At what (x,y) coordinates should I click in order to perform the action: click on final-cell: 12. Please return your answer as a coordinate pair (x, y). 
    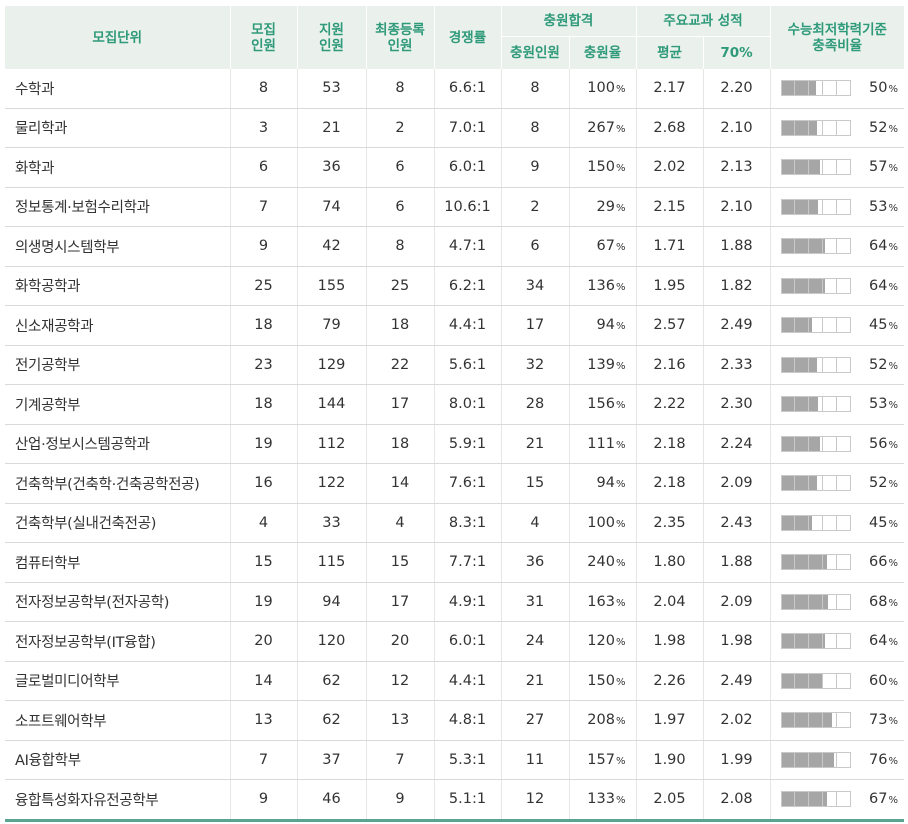
    Looking at the image, I should click on (399, 681).